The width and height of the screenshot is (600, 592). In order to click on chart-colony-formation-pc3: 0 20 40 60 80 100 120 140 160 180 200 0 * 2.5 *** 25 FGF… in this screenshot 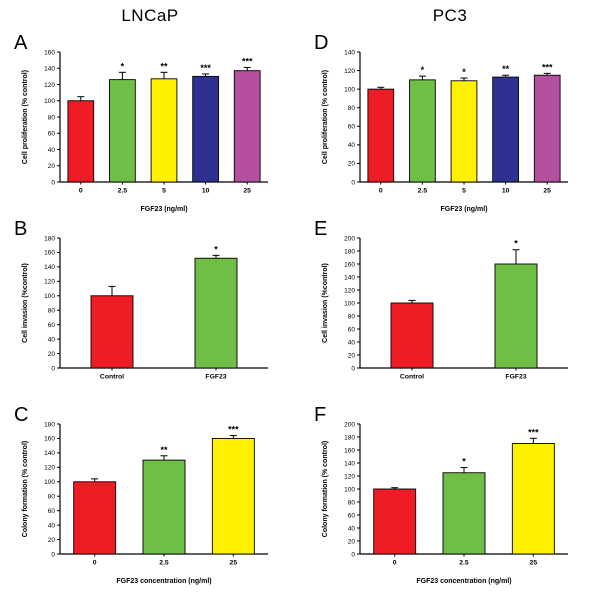, I will do `click(449, 500)`.